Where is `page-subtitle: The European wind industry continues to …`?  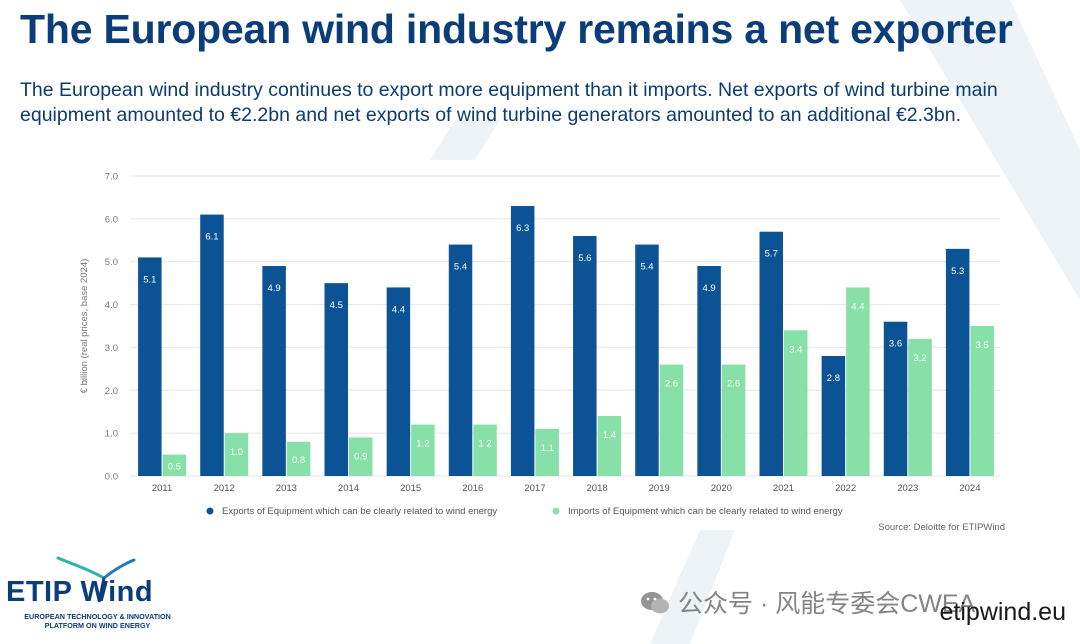 page-subtitle: The European wind industry continues to … is located at coordinates (509, 102).